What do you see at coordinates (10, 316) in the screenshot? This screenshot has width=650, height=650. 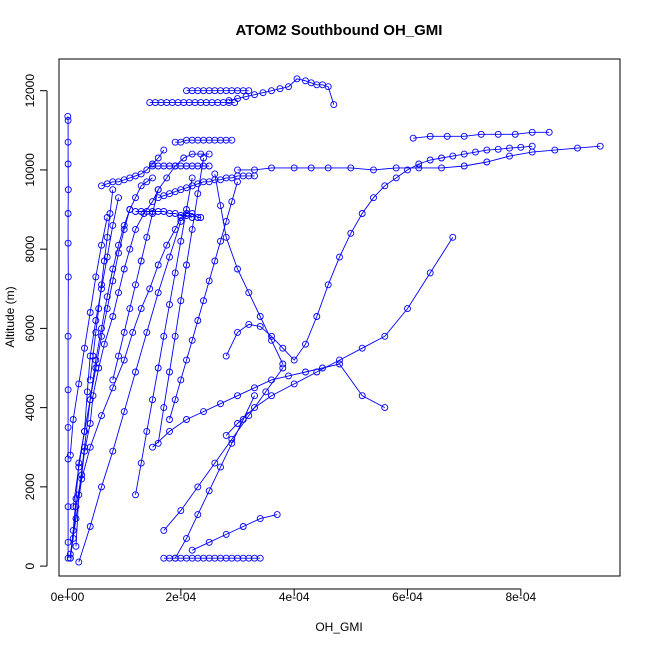 I see `y-axis-label: Altitude (m)` at bounding box center [10, 316].